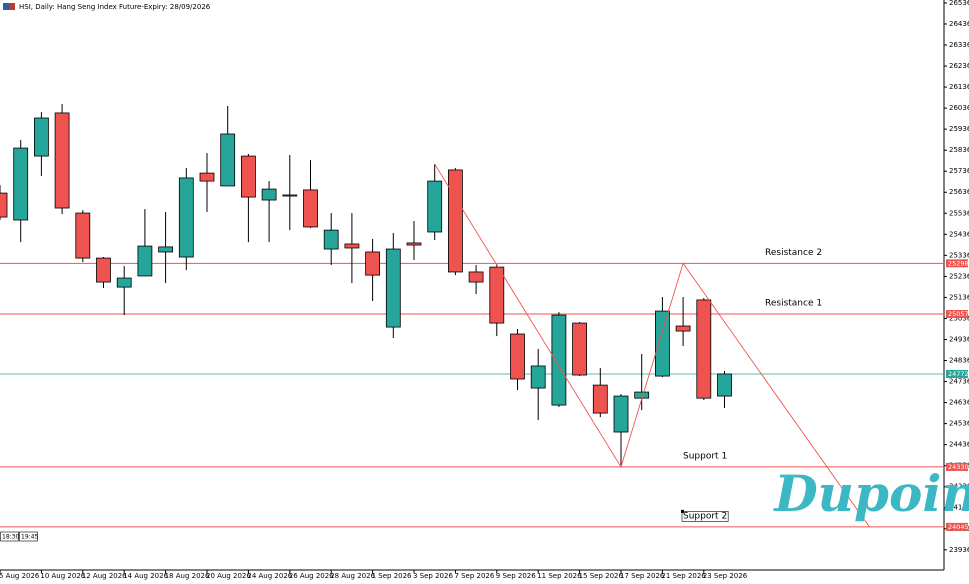  Describe the element at coordinates (959, 150) in the screenshot. I see `y-tick-label: 25836` at that location.